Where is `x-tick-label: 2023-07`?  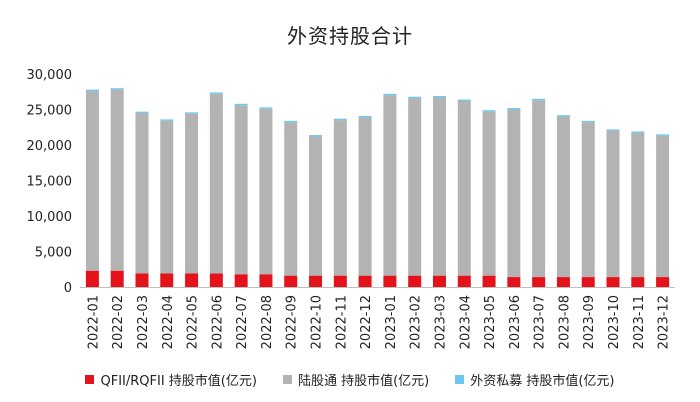 x-tick-label: 2023-07 is located at coordinates (540, 322).